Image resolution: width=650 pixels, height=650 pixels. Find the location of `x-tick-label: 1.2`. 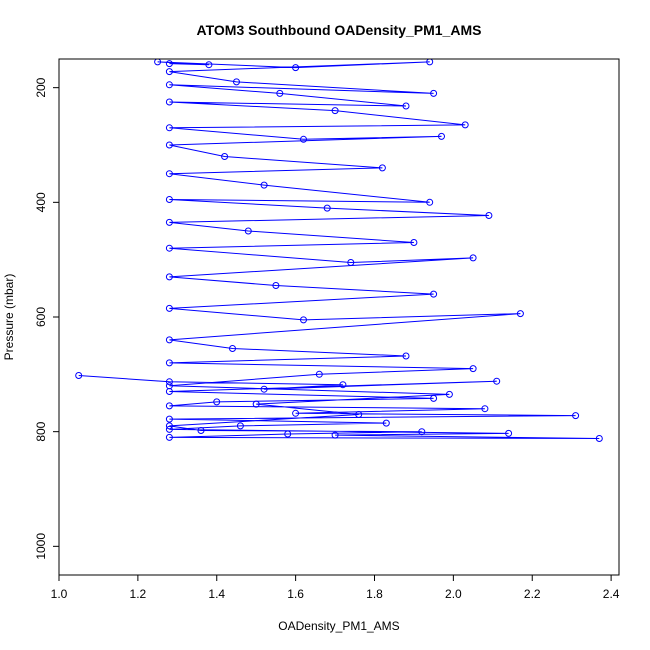

x-tick-label: 1.2 is located at coordinates (138, 594).